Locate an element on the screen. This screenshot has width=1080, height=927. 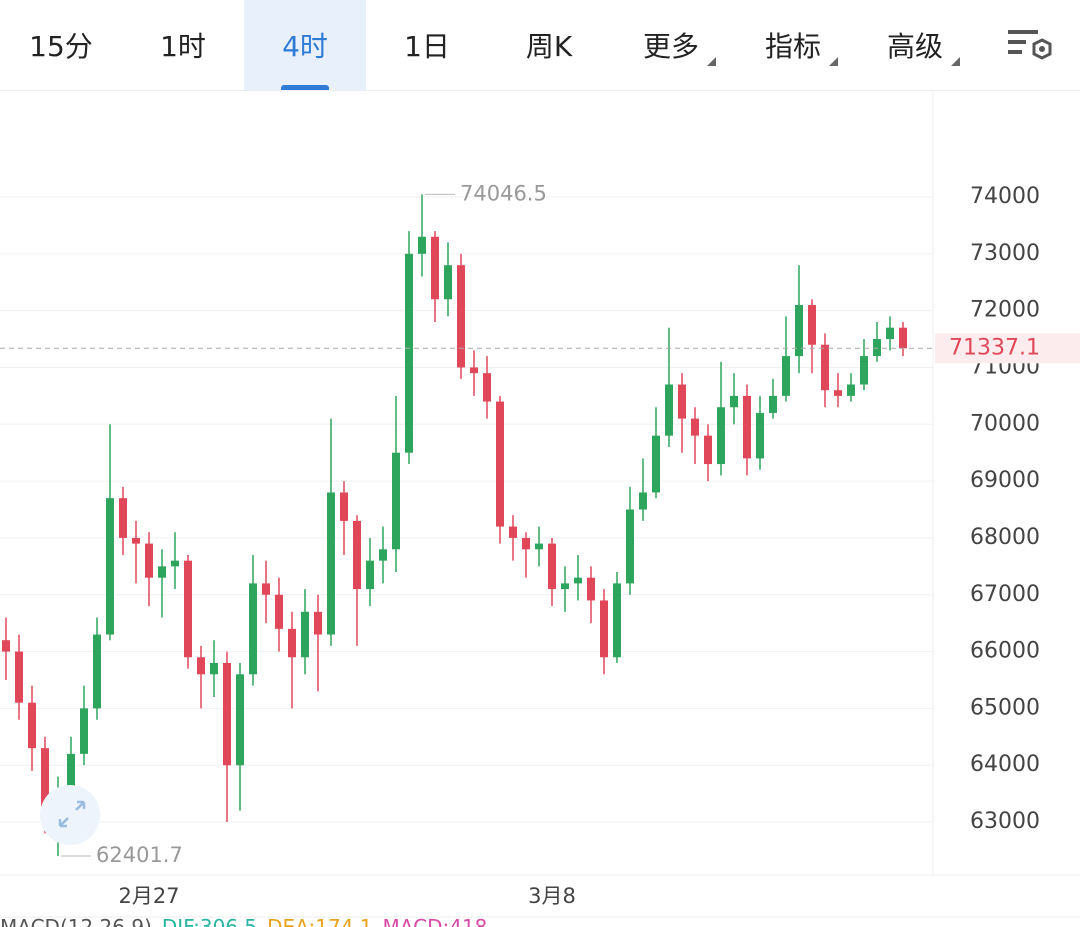
x-tick-label: 3月8 is located at coordinates (552, 896).